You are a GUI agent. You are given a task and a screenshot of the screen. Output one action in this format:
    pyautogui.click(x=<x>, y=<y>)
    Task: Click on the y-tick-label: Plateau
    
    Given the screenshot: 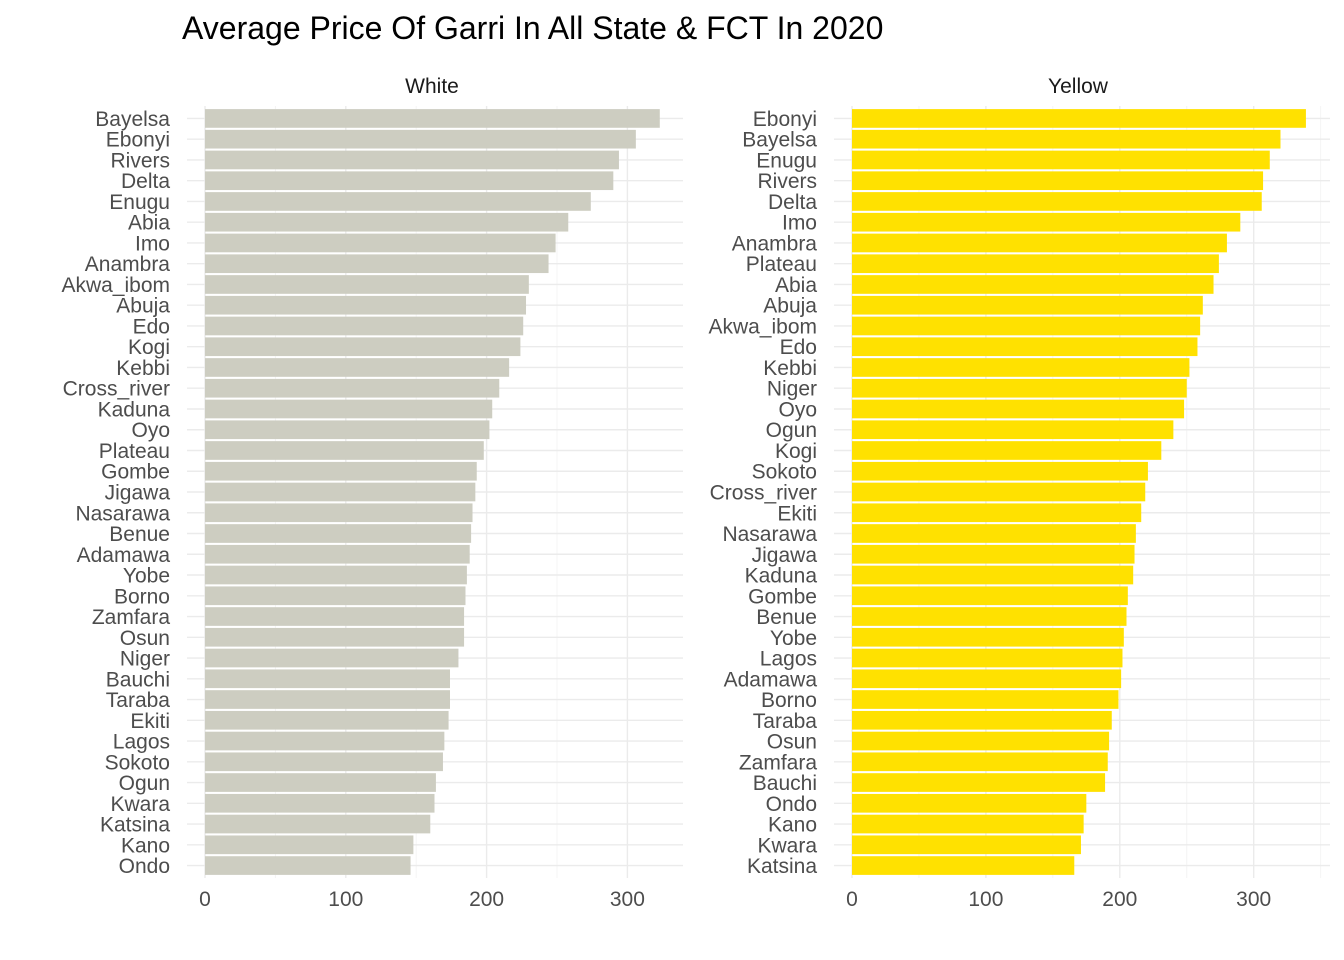 What is the action you would take?
    pyautogui.click(x=134, y=451)
    